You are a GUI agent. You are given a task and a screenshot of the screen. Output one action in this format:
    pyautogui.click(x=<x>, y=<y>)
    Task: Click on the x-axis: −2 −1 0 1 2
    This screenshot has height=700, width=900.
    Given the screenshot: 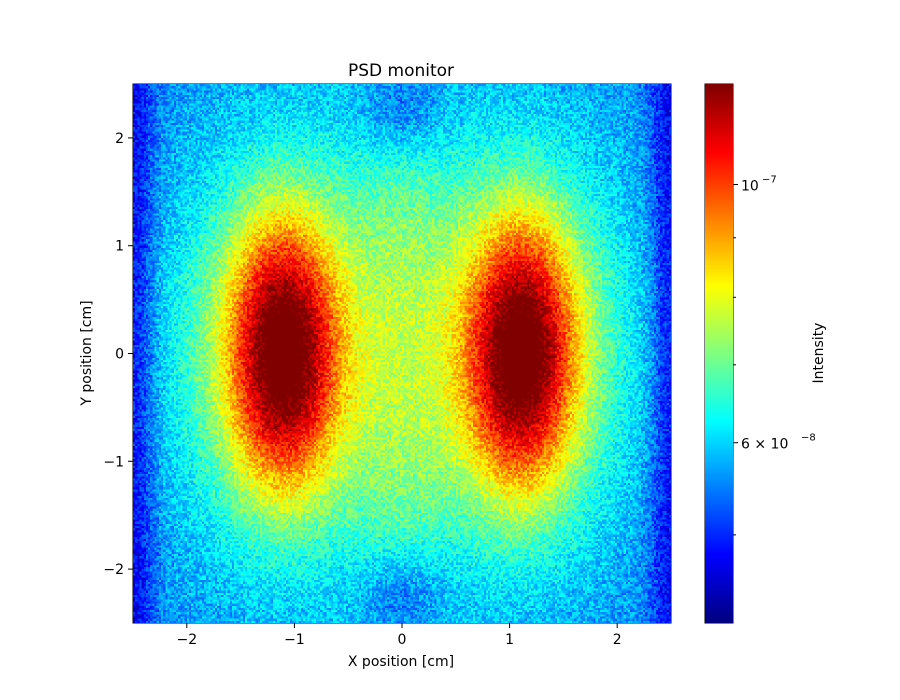 What is the action you would take?
    pyautogui.click(x=399, y=635)
    